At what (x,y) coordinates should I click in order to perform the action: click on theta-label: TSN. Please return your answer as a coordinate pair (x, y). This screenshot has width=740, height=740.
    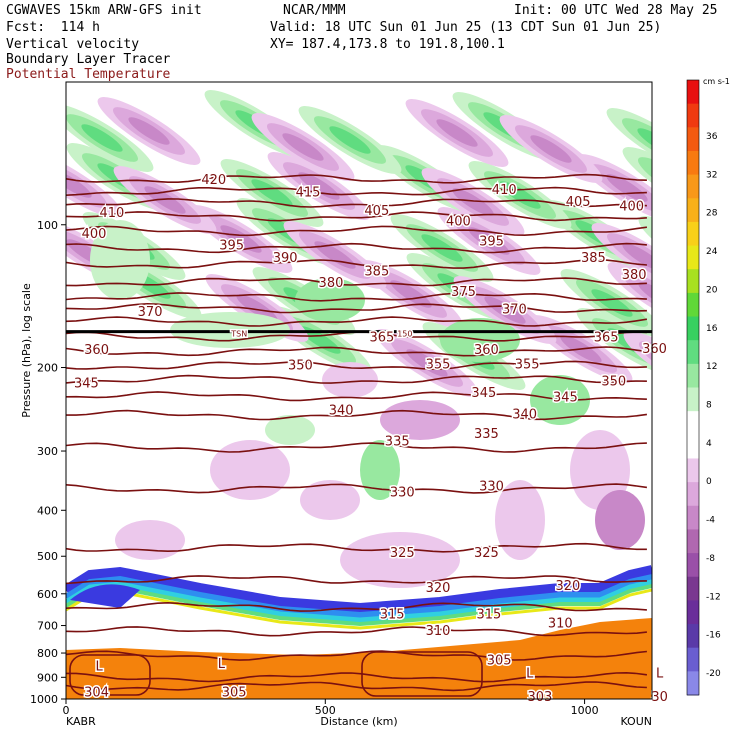
    Looking at the image, I should click on (238, 334).